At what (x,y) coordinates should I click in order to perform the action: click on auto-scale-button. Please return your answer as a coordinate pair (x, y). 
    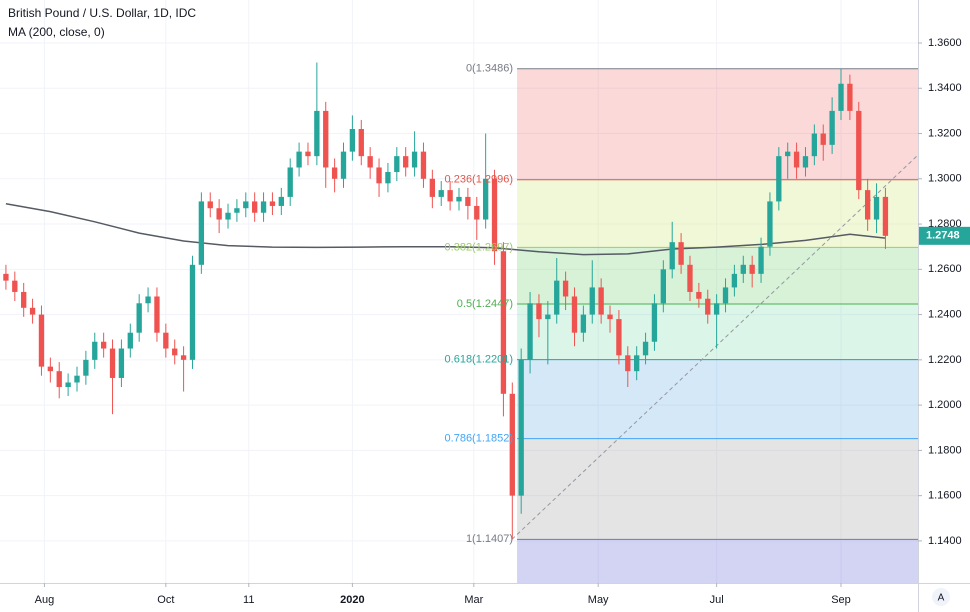
    Looking at the image, I should click on (941, 597).